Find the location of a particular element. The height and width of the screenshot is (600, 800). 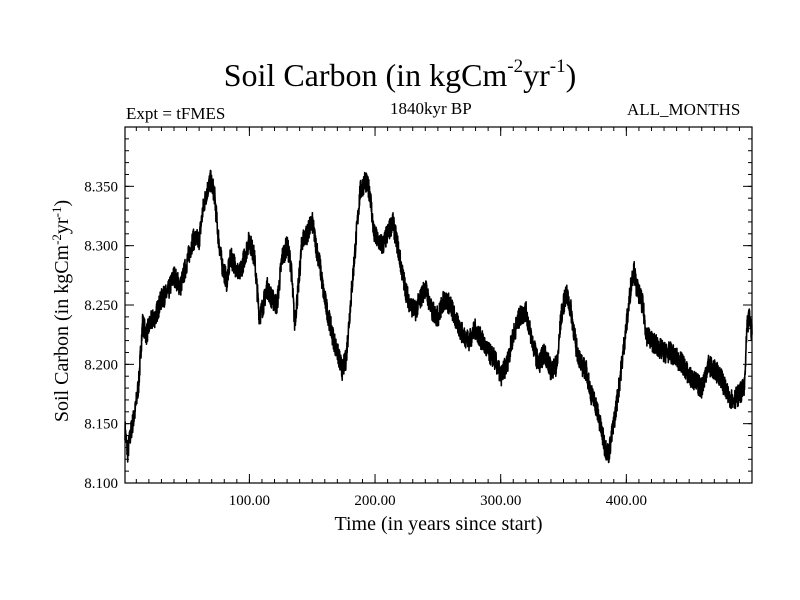

y-tick-label: 8.150 is located at coordinates (101, 425).